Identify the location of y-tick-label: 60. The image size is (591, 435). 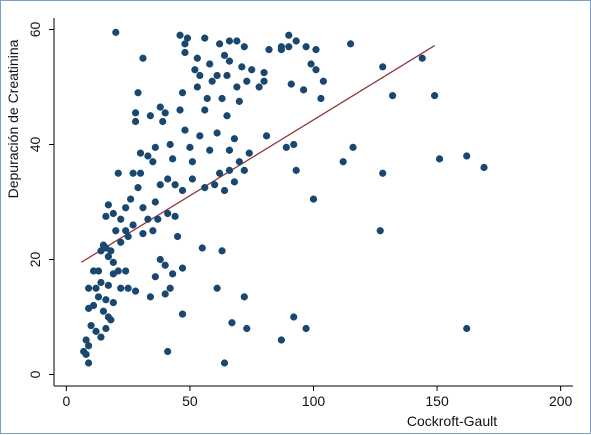
(35, 30).